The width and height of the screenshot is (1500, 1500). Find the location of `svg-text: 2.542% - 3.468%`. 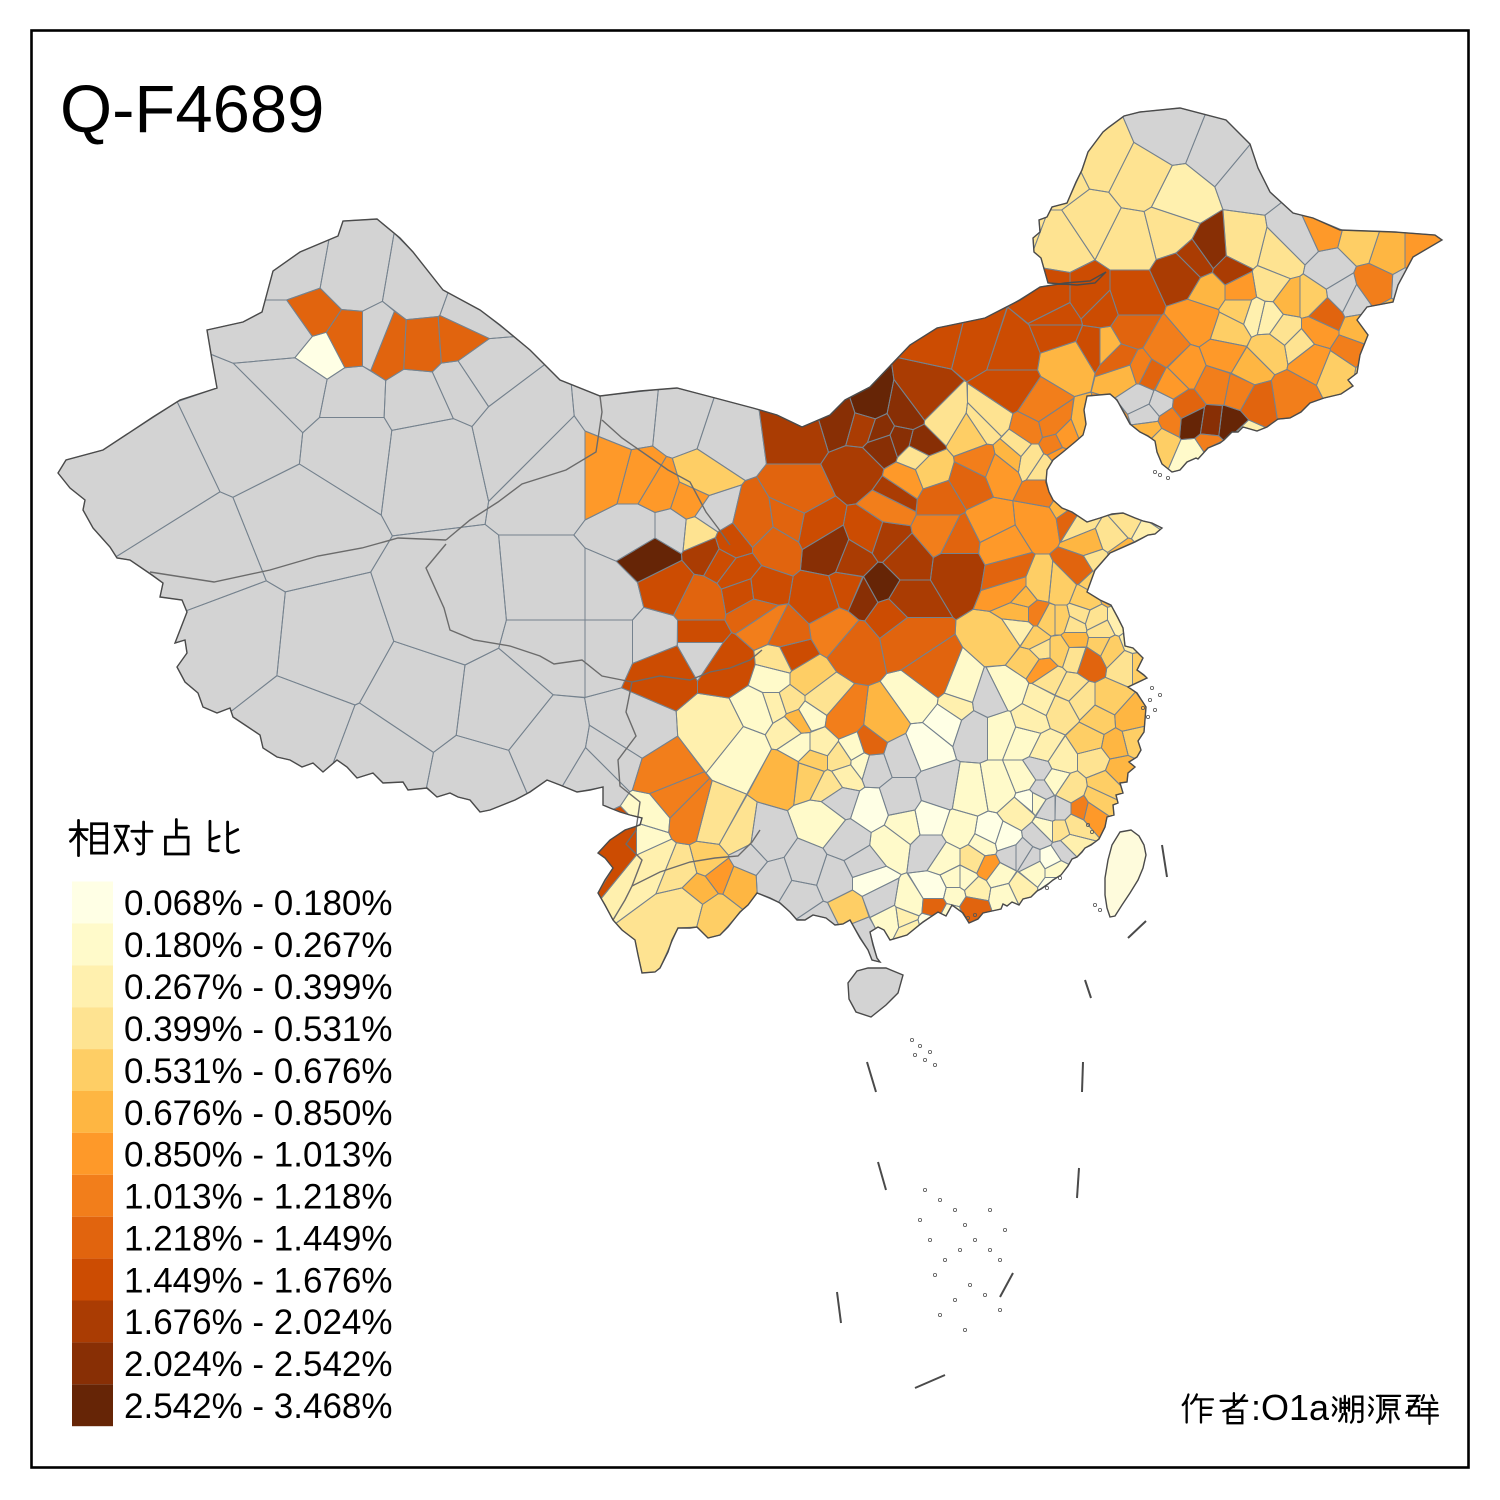

svg-text: 2.542% - 3.468% is located at coordinates (258, 1406).